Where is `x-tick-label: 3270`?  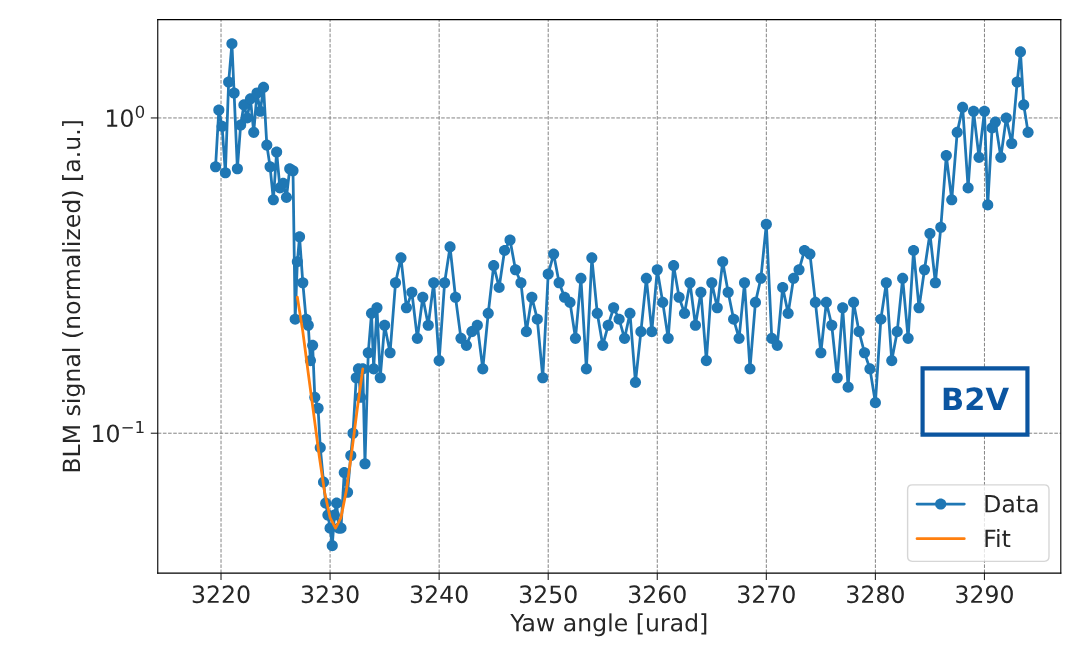
x-tick-label: 3270 is located at coordinates (766, 594).